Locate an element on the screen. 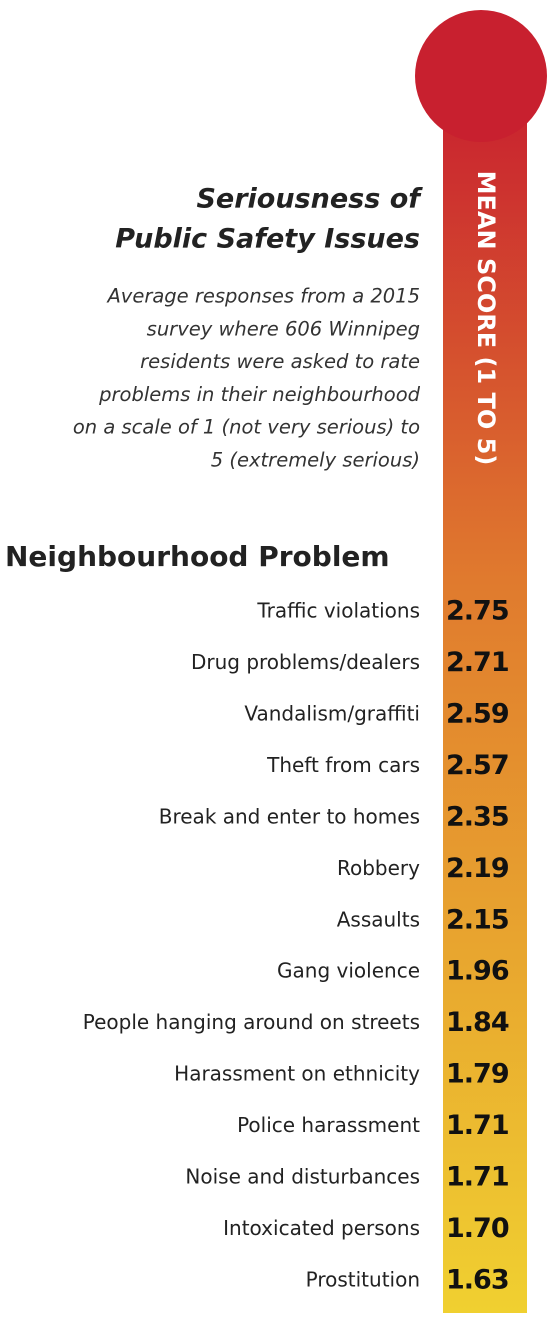  category-label: Robbery is located at coordinates (378, 868).